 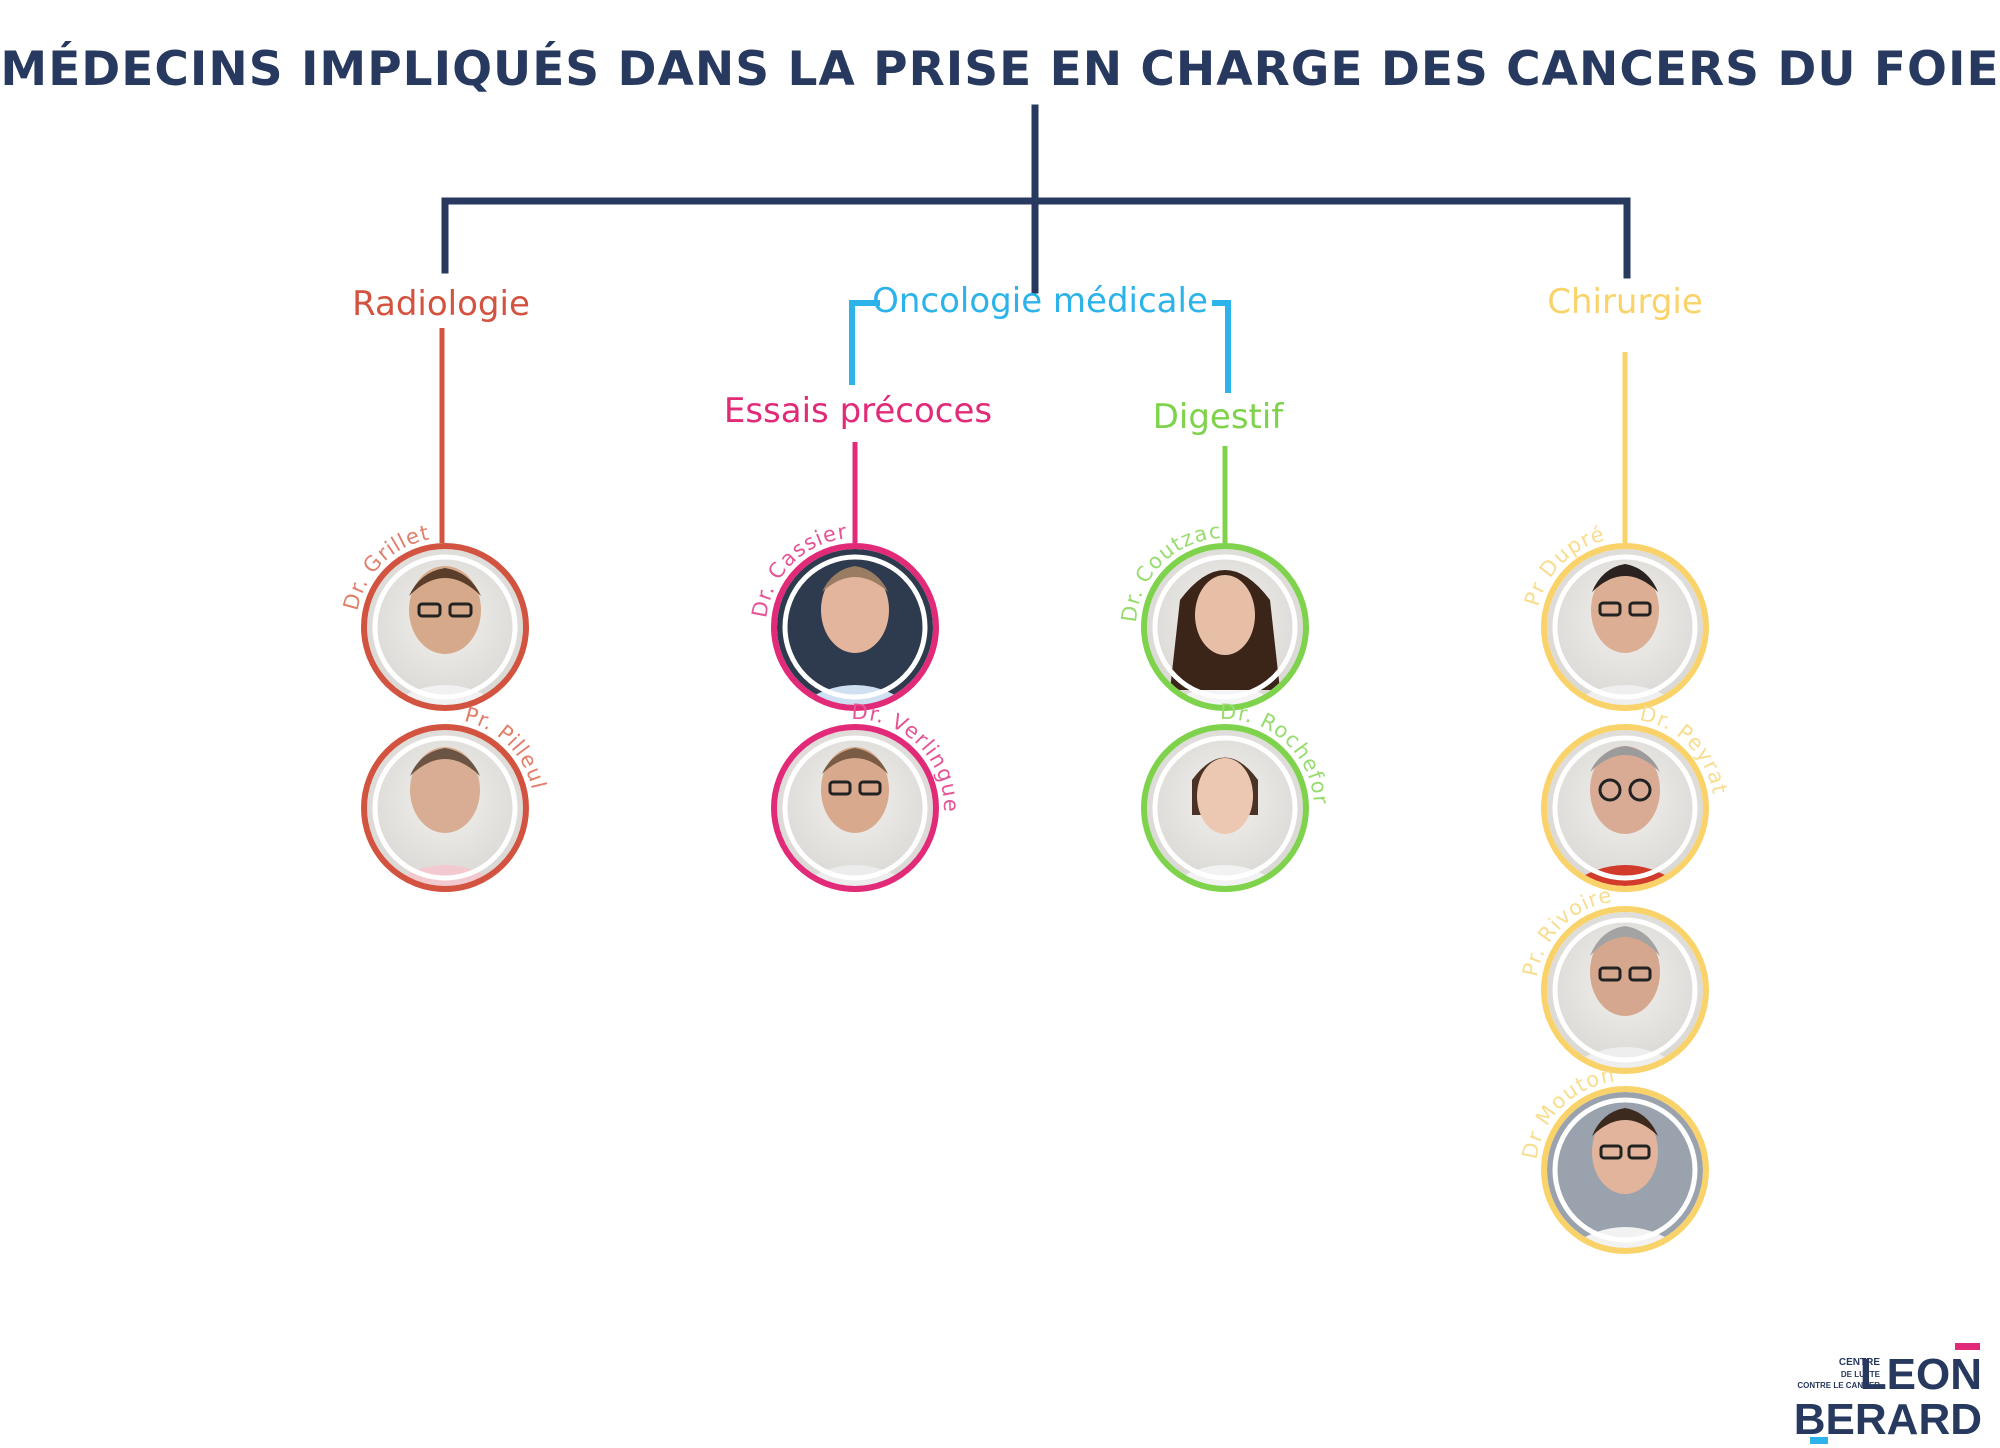 I want to click on doctor-portrait-cassier, so click(x=855, y=627).